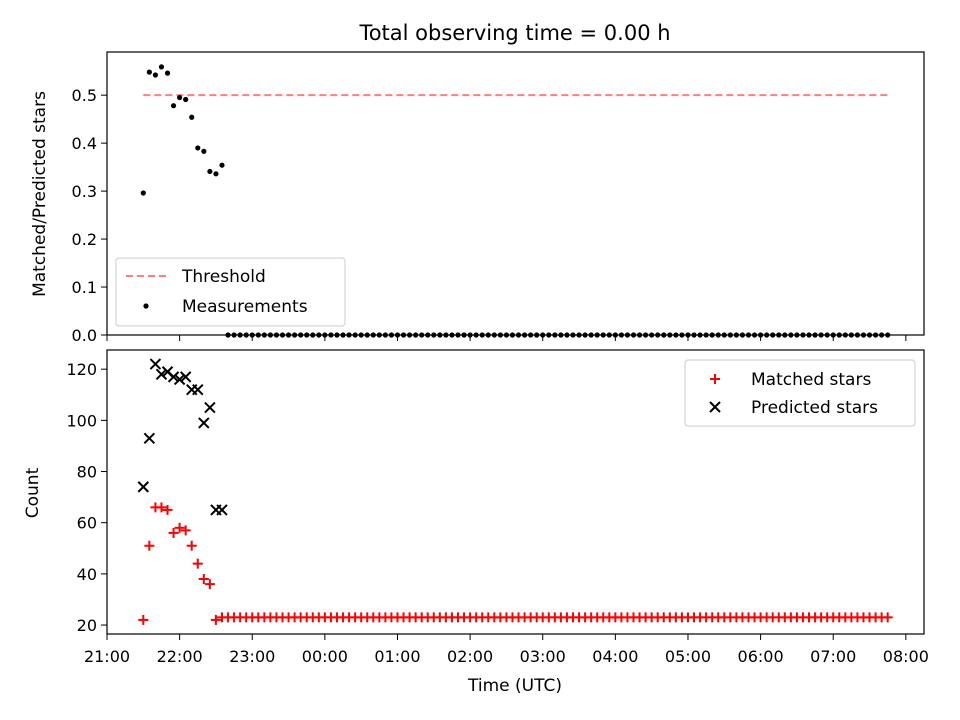 This screenshot has width=960, height=720. Describe the element at coordinates (180, 656) in the screenshot. I see `x-tick-label: 22:00` at that location.